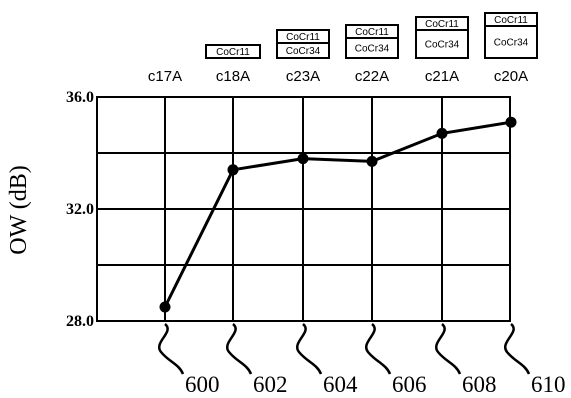 The height and width of the screenshot is (398, 571). I want to click on reference-numeral-label: 610, so click(548, 384).